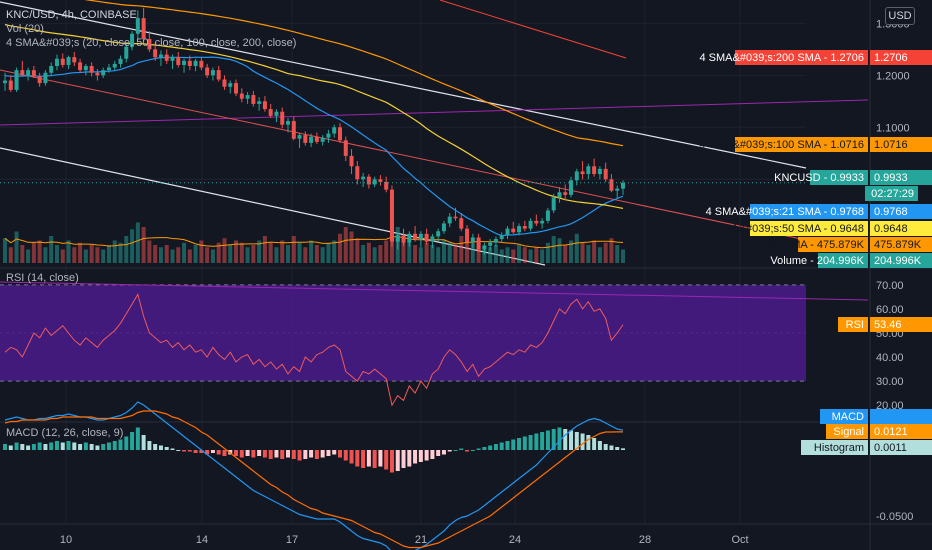  What do you see at coordinates (900, 16) in the screenshot?
I see `currency-button: USD` at bounding box center [900, 16].